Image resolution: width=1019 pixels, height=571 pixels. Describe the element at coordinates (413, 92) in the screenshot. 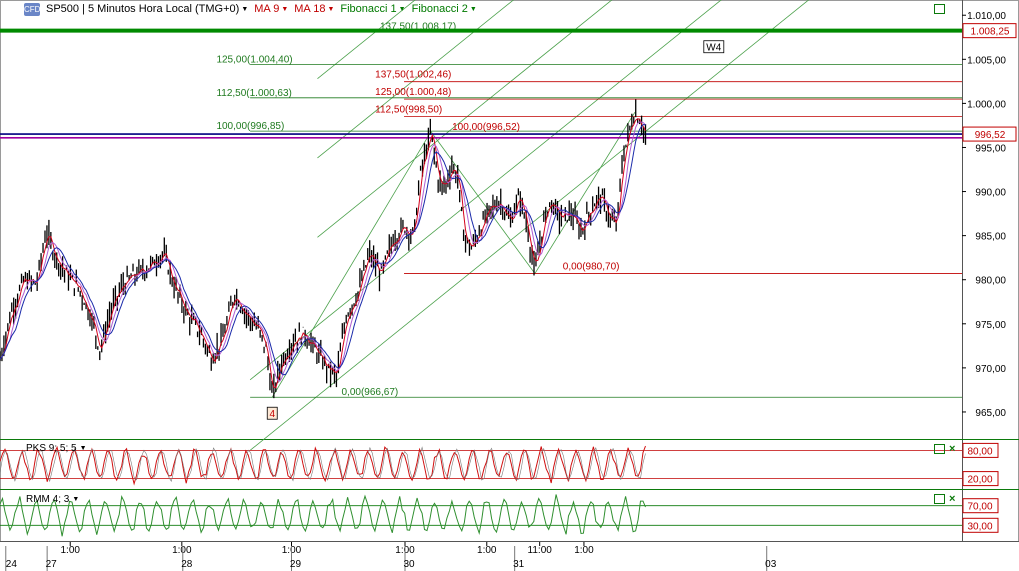

I see `fibonacci-2-label: 125,00(1.000,48)` at that location.